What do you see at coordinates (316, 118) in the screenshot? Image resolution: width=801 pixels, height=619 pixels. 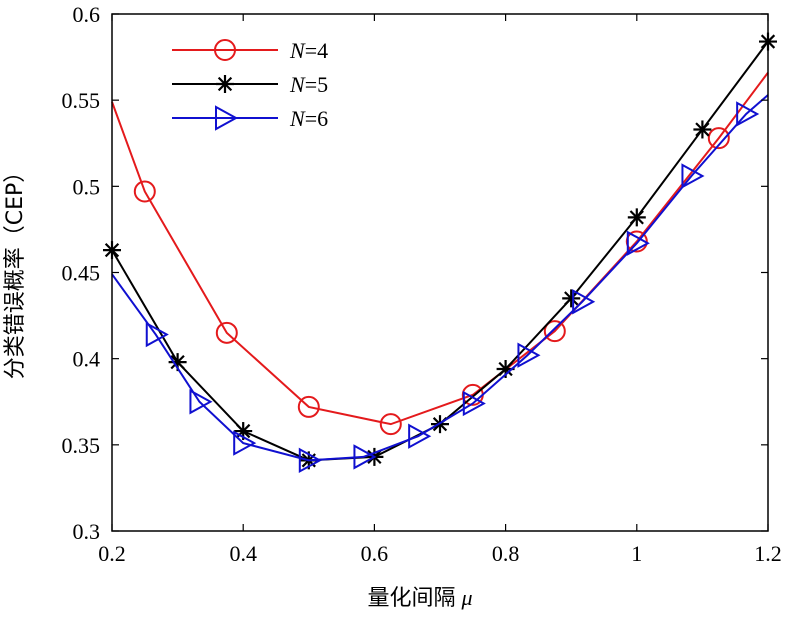 I see `legend-label-rest: =6` at bounding box center [316, 118].